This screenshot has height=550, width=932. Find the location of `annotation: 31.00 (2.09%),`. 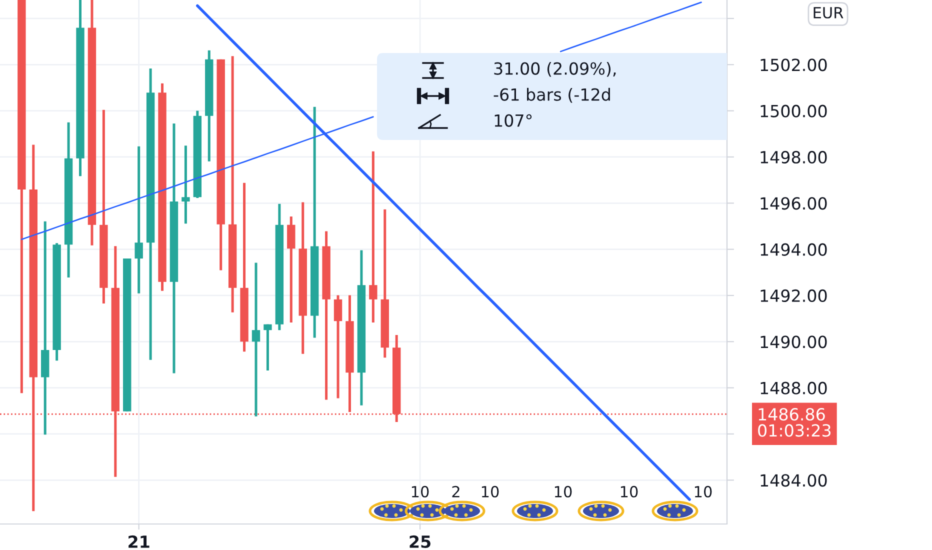

annotation: 31.00 (2.09%), is located at coordinates (555, 69).